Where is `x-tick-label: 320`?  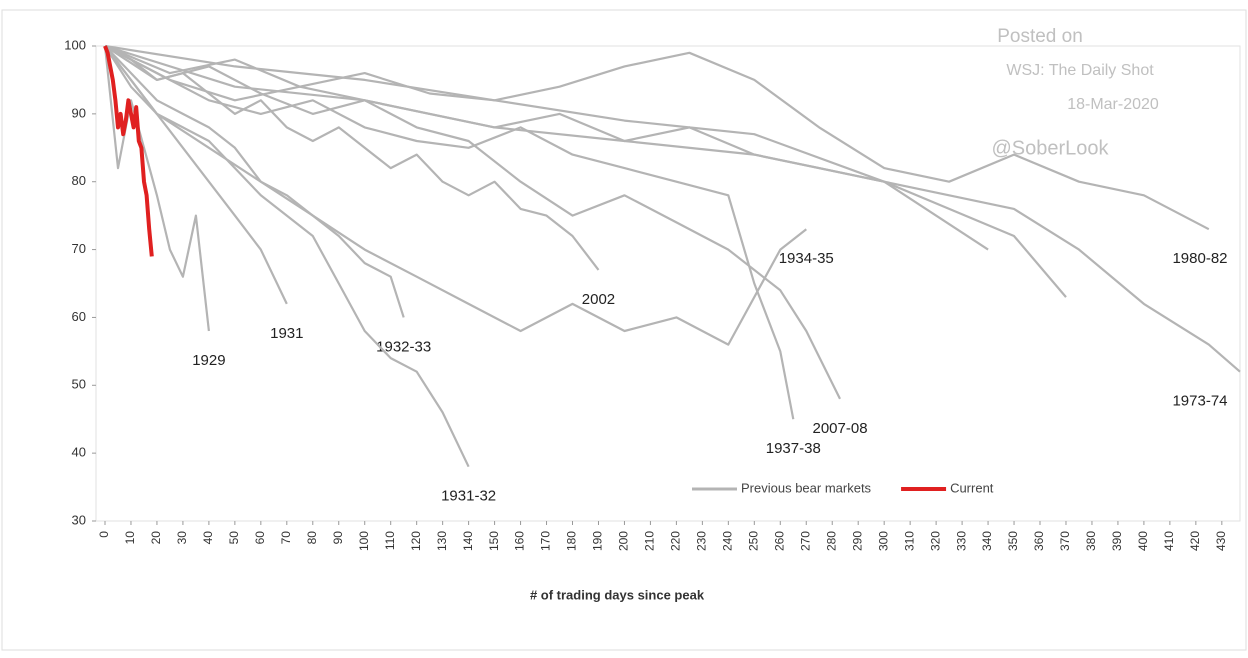 x-tick-label: 320 is located at coordinates (935, 541).